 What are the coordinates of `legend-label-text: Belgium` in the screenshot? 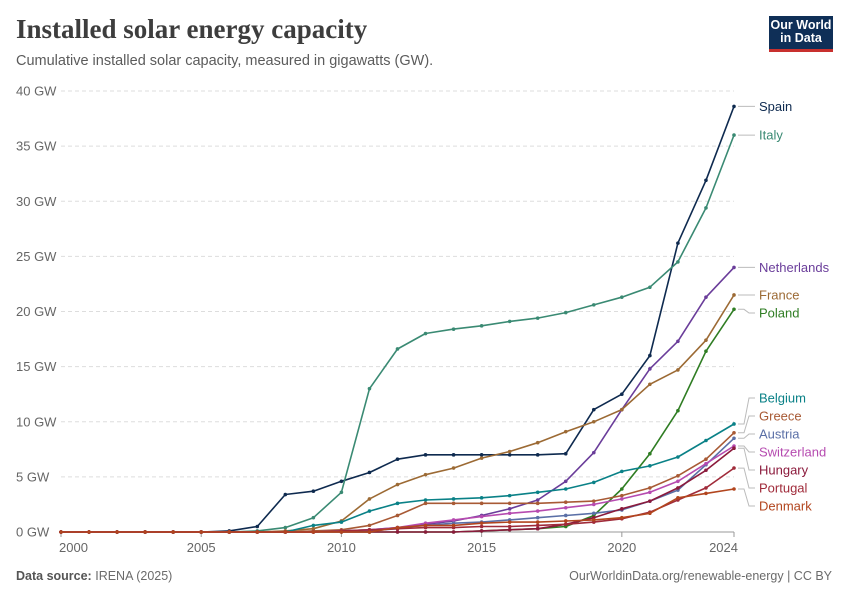 It's located at (782, 398).